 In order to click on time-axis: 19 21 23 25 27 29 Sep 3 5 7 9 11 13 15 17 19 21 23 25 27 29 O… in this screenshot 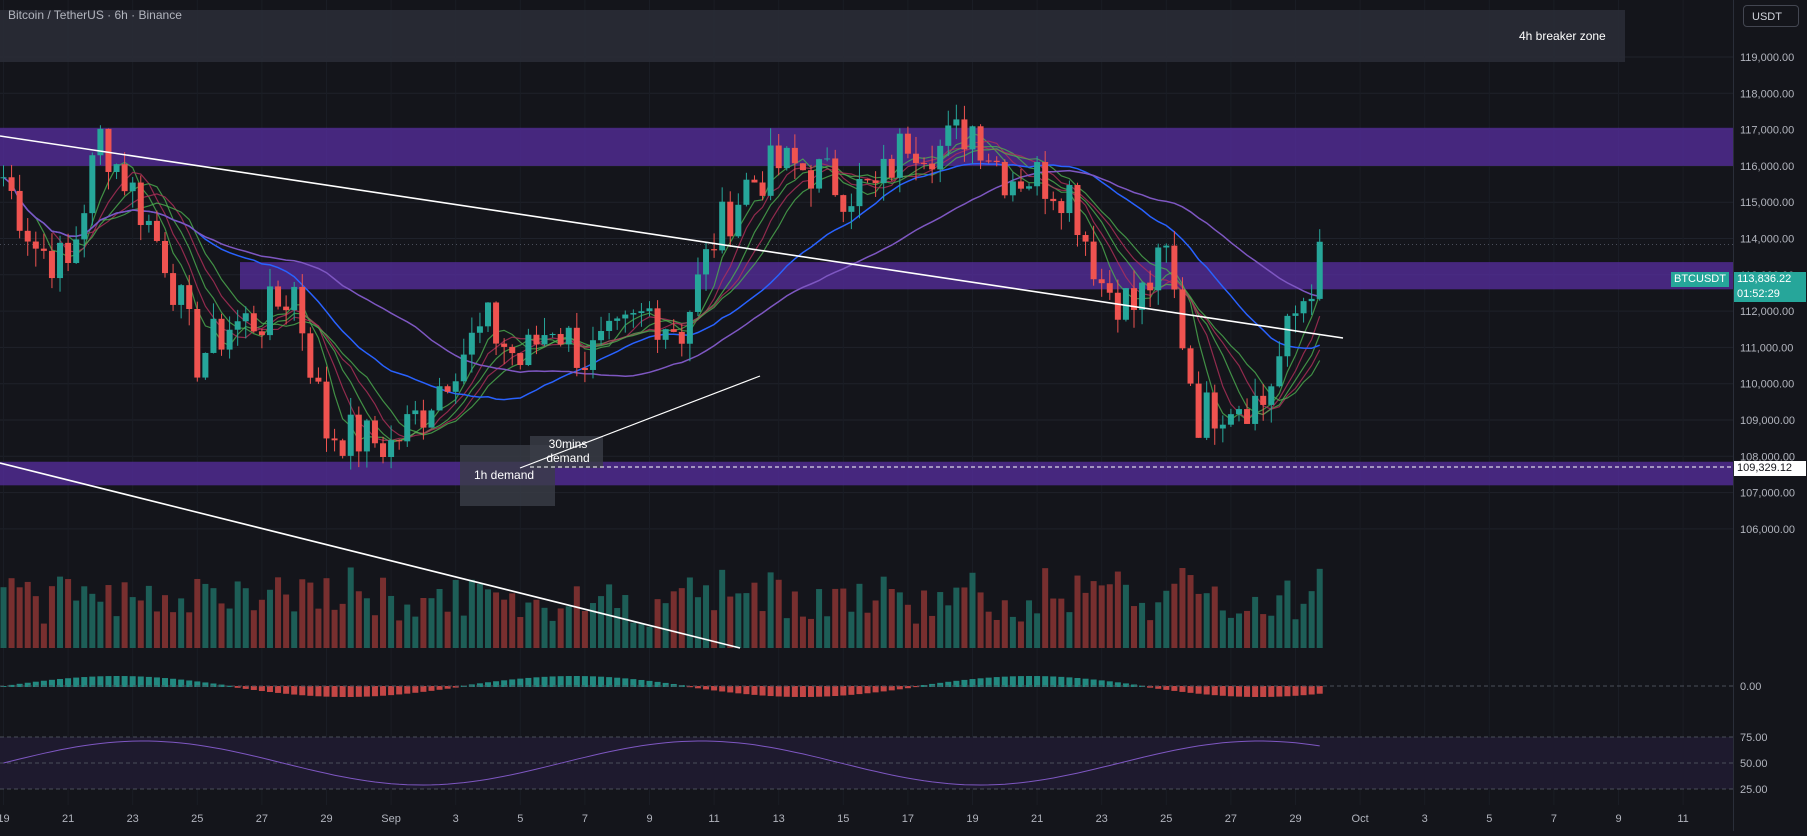, I will do `click(844, 819)`.